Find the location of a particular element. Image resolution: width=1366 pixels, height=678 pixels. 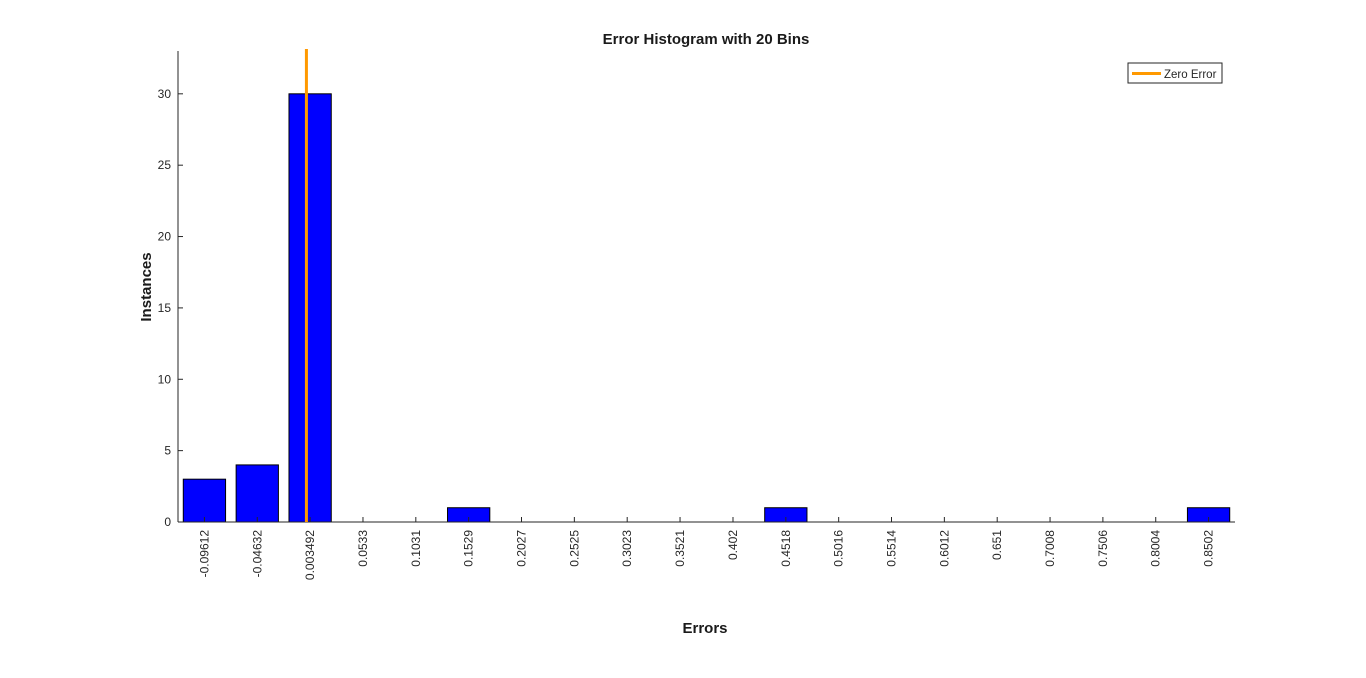

legend-label-zero-error: Zero Error is located at coordinates (1190, 75).